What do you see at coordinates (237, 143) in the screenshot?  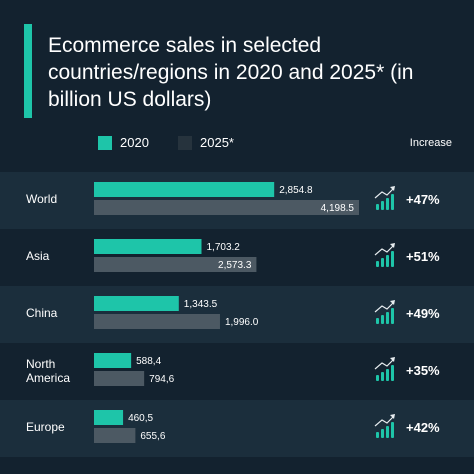 I see `legend: 2020 2025* Increase` at bounding box center [237, 143].